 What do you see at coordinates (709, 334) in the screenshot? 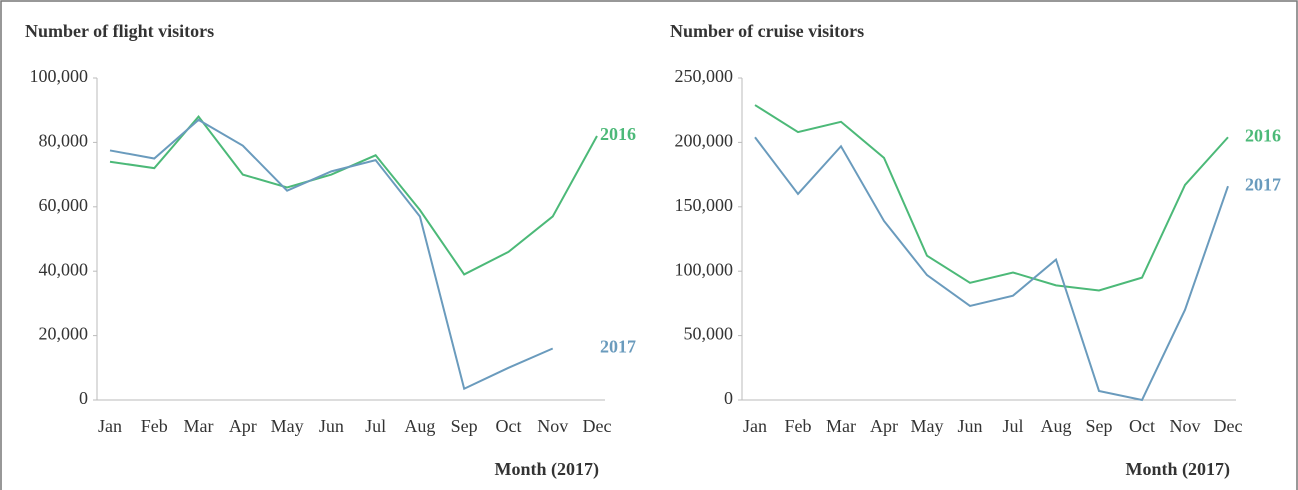
I see `y-tick-label: 50,000` at bounding box center [709, 334].